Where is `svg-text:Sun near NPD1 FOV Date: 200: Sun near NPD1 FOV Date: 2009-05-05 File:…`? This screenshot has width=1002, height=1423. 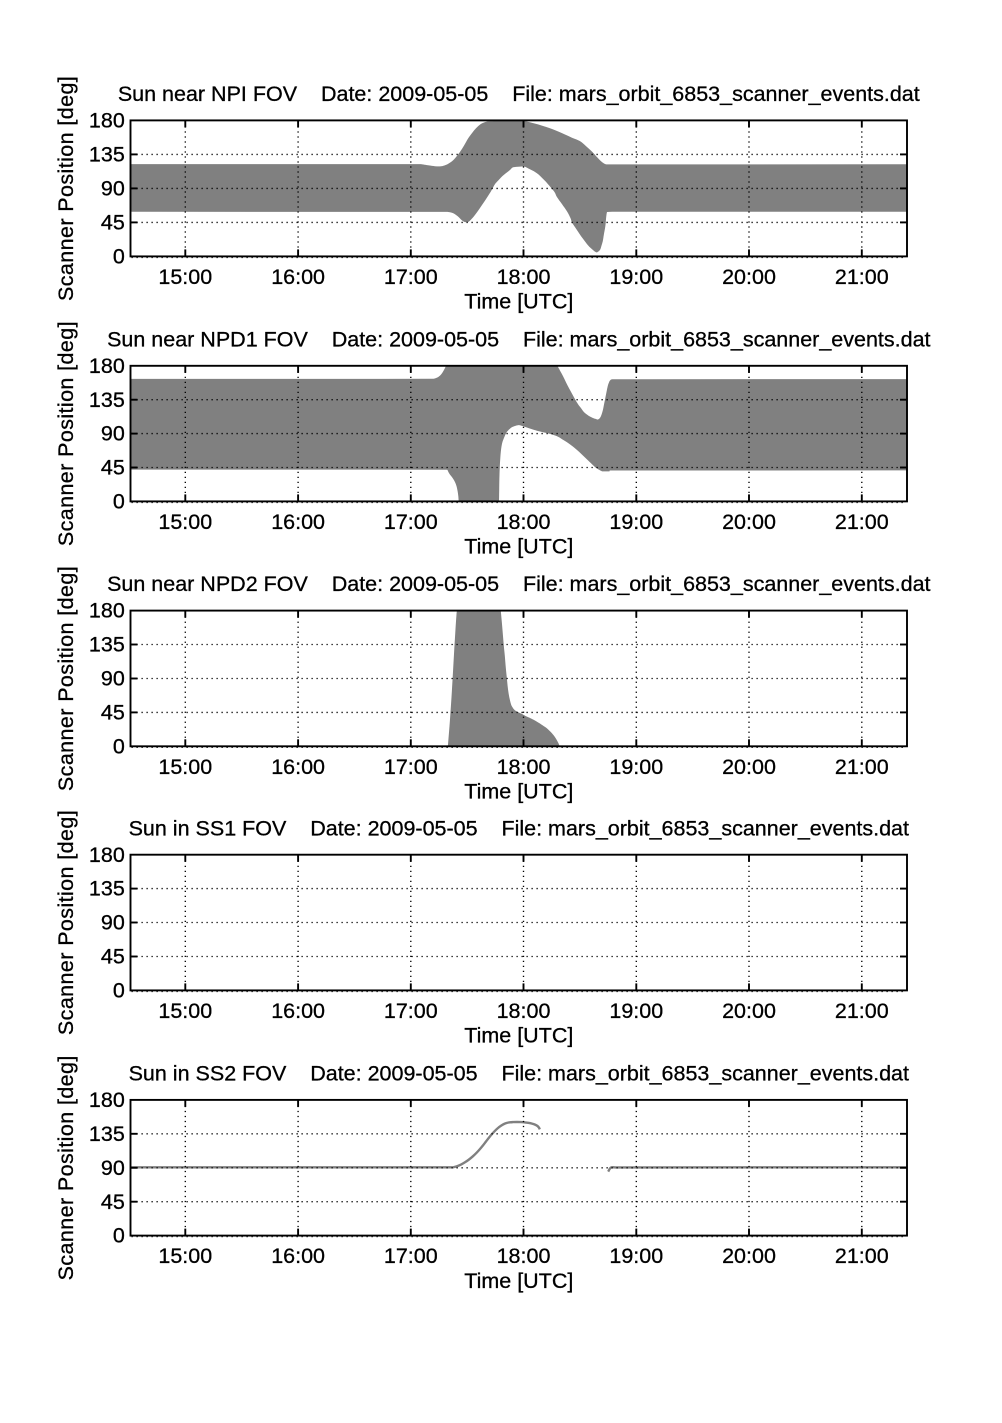 svg-text:Sun near NPD1 FOV Date: 200: Sun near NPD1 FOV Date: 2009-05-05 File:… is located at coordinates (518, 339).